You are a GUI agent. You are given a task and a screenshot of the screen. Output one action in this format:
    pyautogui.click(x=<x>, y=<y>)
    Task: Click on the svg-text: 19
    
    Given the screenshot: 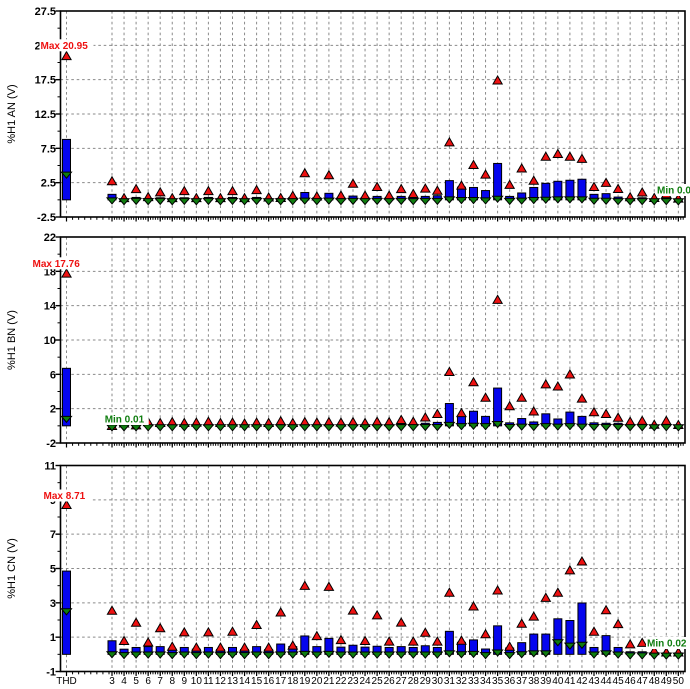 What is the action you would take?
    pyautogui.click(x=305, y=681)
    